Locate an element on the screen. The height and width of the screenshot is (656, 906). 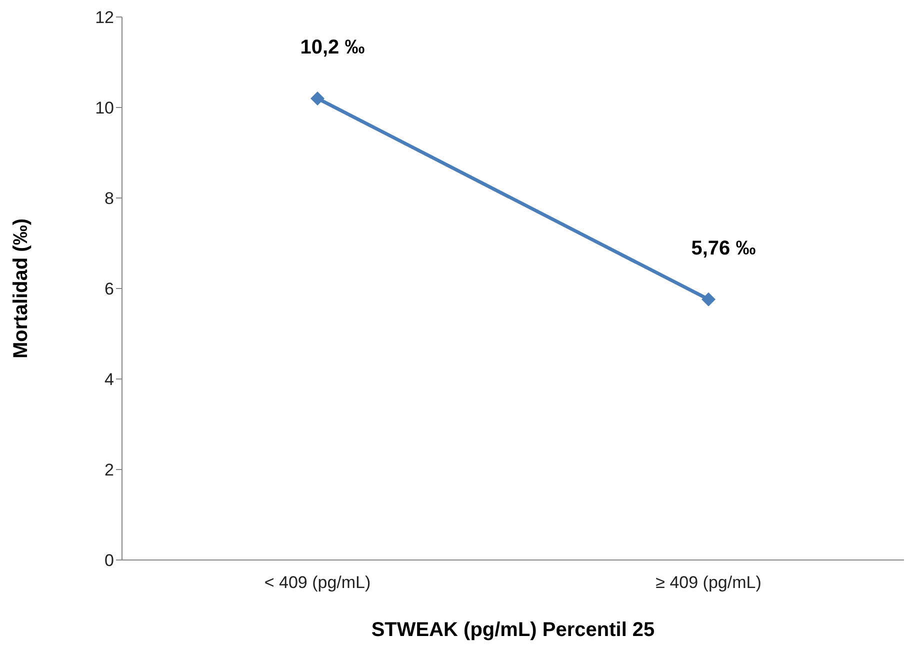
y-tick-label: 0 is located at coordinates (109, 560).